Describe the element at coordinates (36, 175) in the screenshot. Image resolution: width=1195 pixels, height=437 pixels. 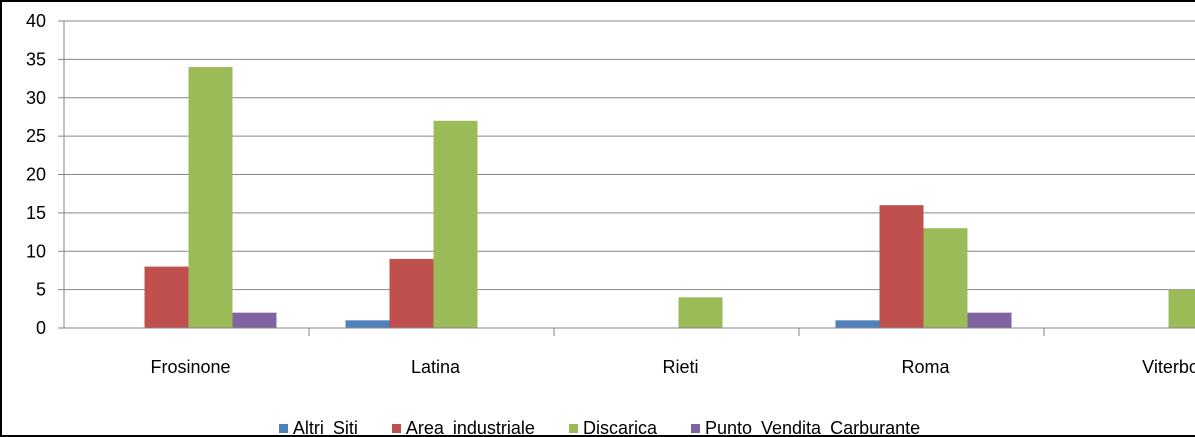
I see `y-tick-label: 20` at that location.